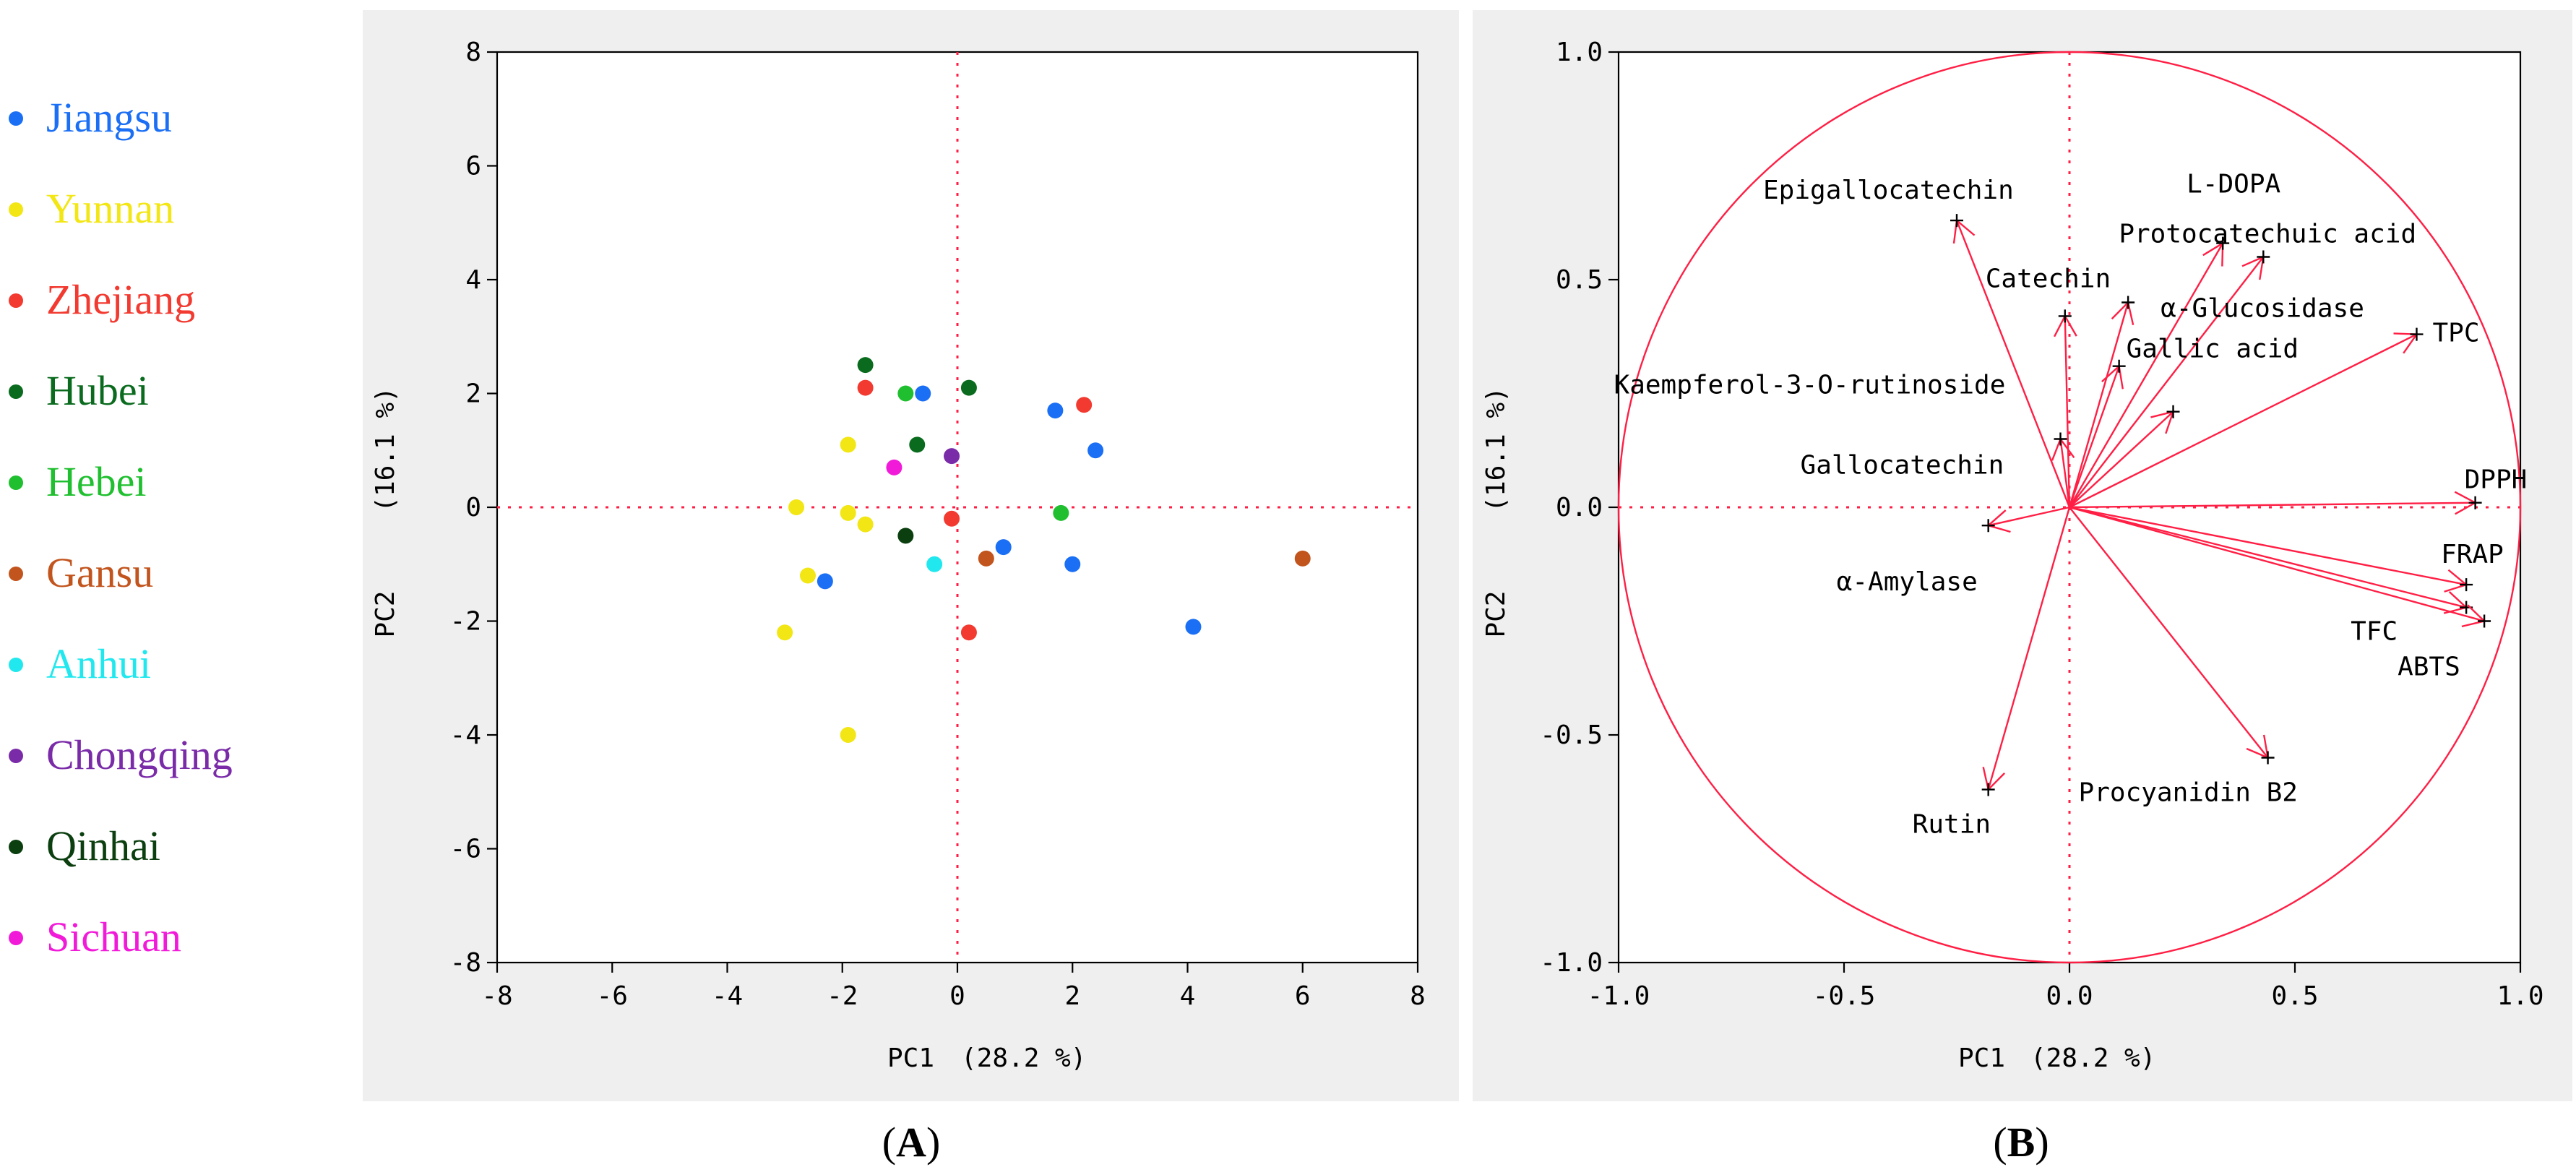 The image size is (2576, 1175). I want to click on legend-item-chongqing: Chongqing, so click(121, 754).